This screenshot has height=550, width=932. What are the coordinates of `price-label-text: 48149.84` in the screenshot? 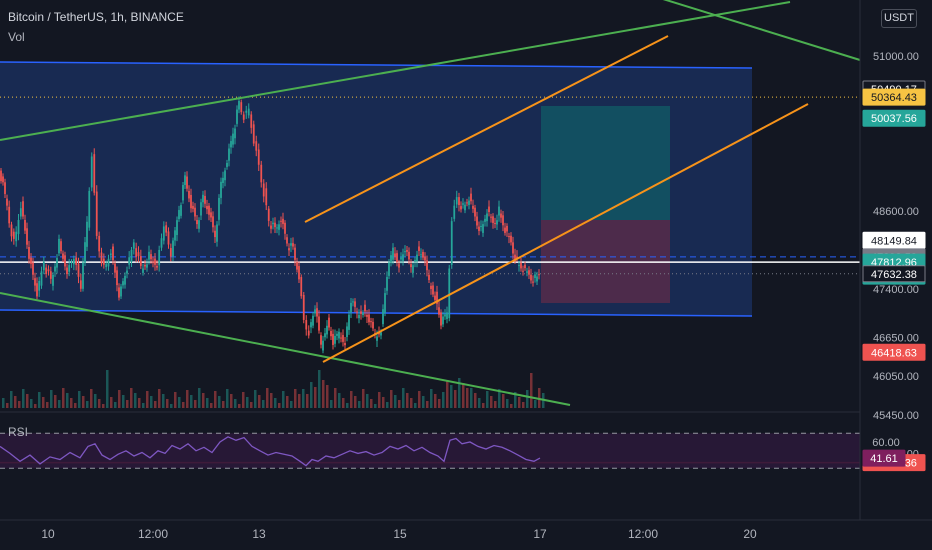 It's located at (894, 241).